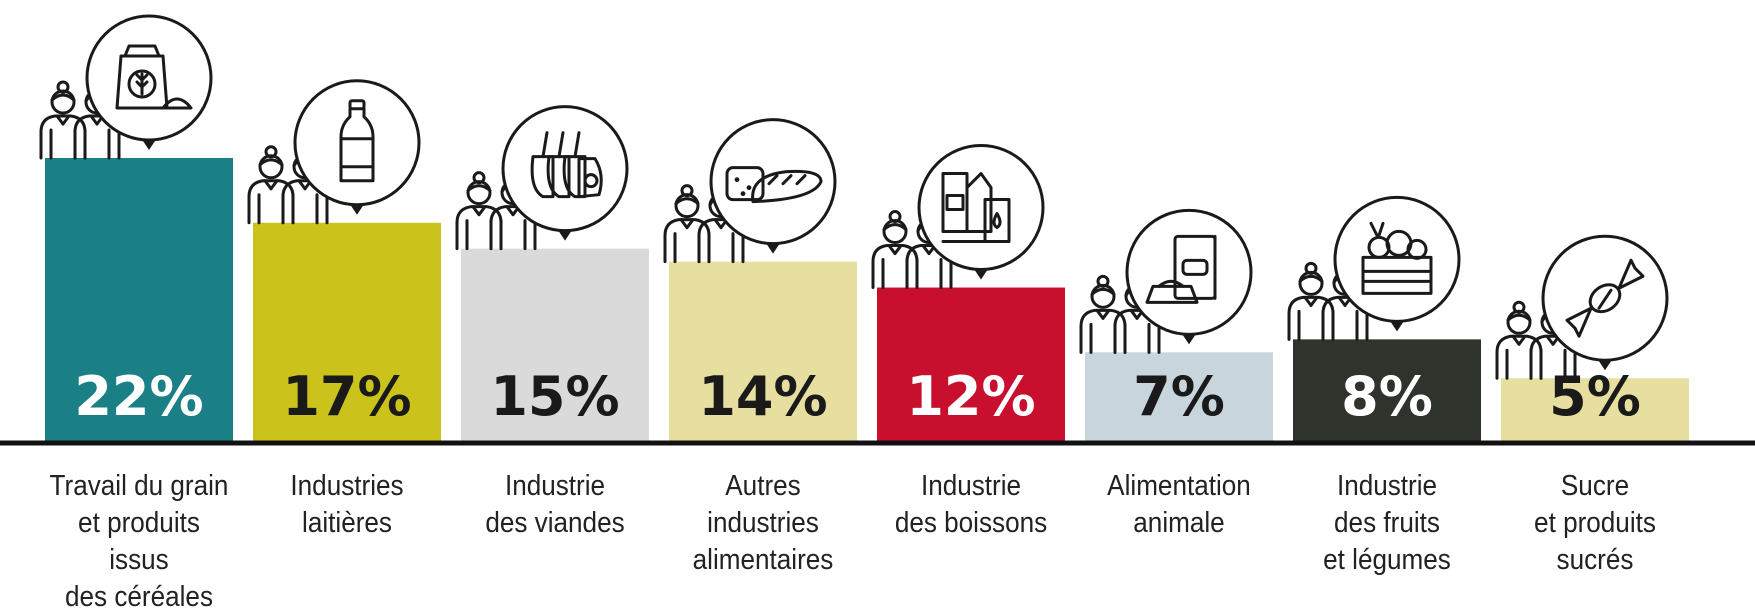 Image resolution: width=1755 pixels, height=616 pixels. Describe the element at coordinates (1387, 523) in the screenshot. I see `category-label: Industrie des fruits et légumes` at that location.